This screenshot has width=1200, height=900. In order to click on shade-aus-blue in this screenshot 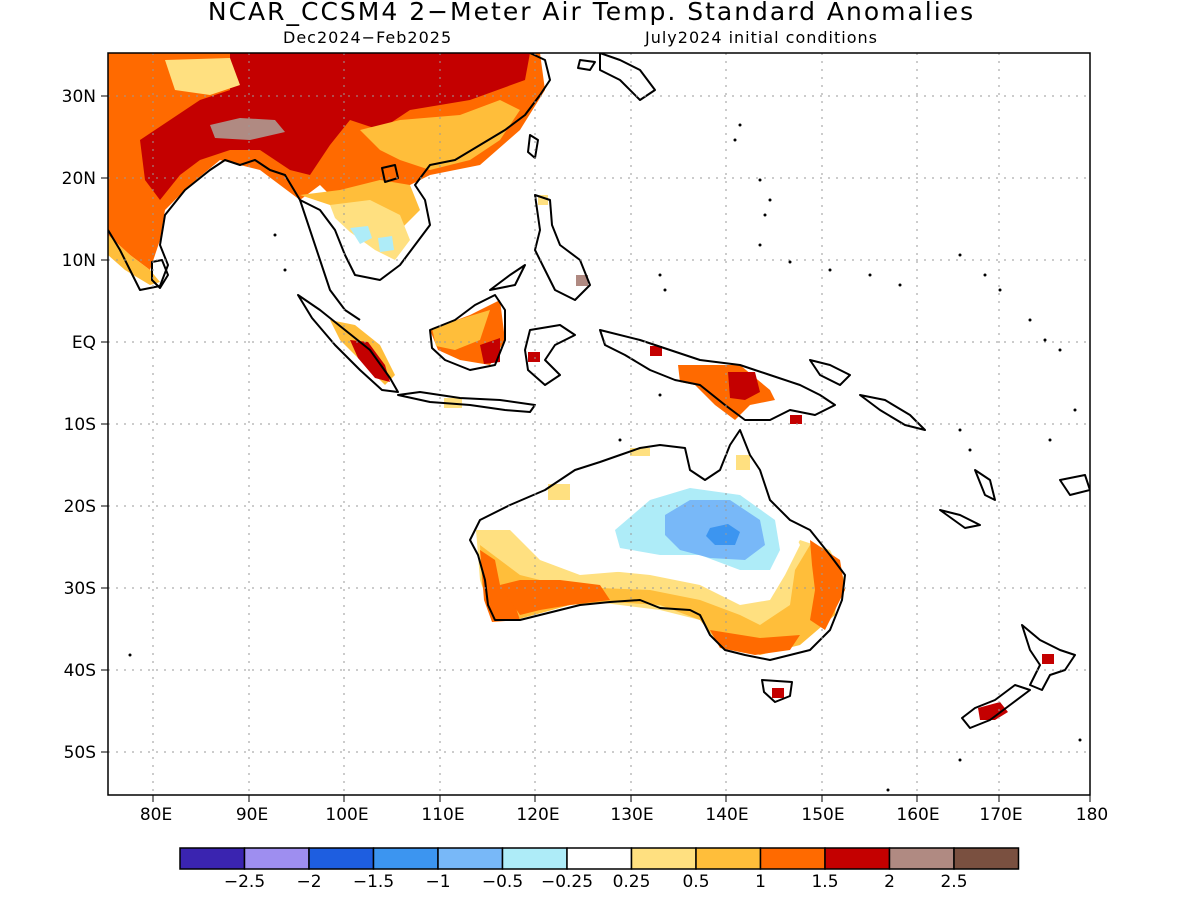, I will do `click(723, 534)`.